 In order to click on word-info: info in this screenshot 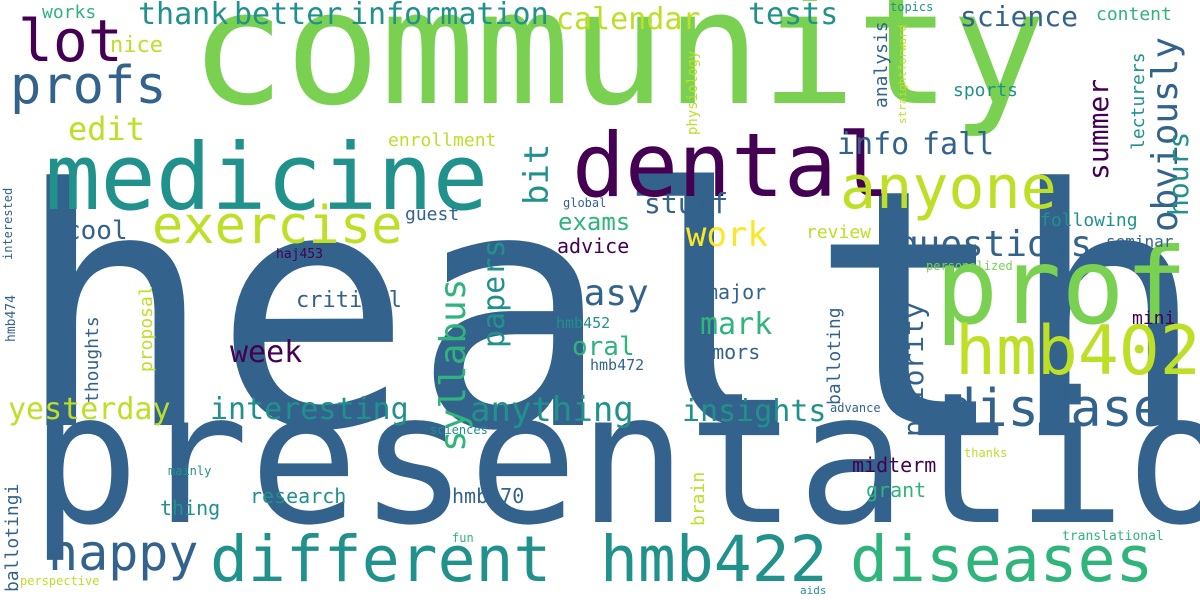, I will do `click(873, 144)`.